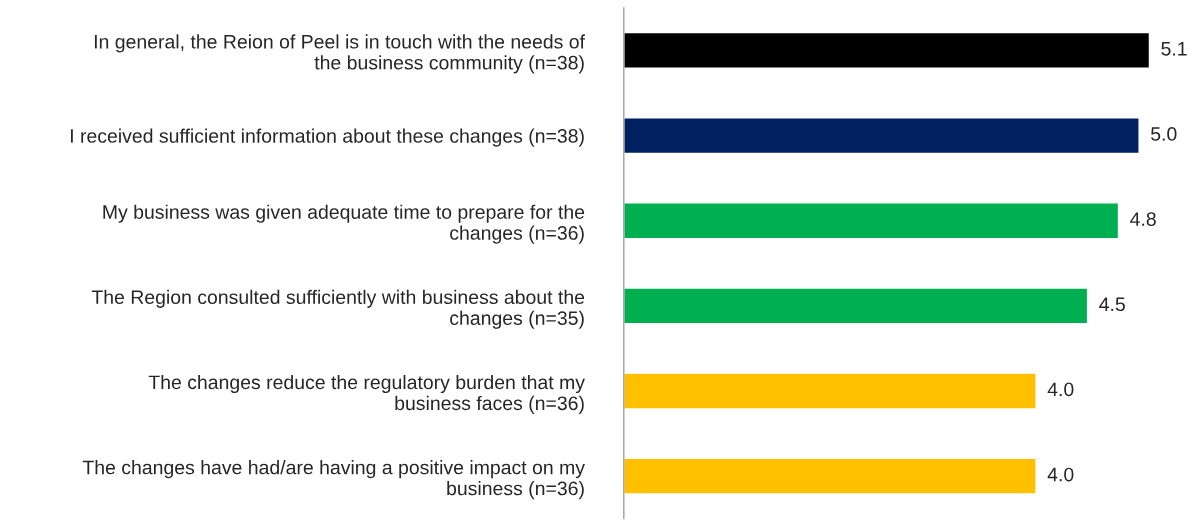 This screenshot has height=524, width=1202. Describe the element at coordinates (1143, 219) in the screenshot. I see `data-label: 4.8` at that location.